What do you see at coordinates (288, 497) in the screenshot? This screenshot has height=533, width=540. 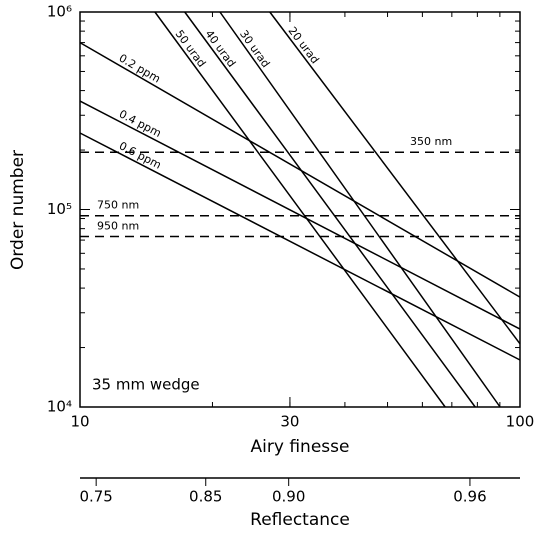 I see `x2-tick-label: 0.90` at bounding box center [288, 497].